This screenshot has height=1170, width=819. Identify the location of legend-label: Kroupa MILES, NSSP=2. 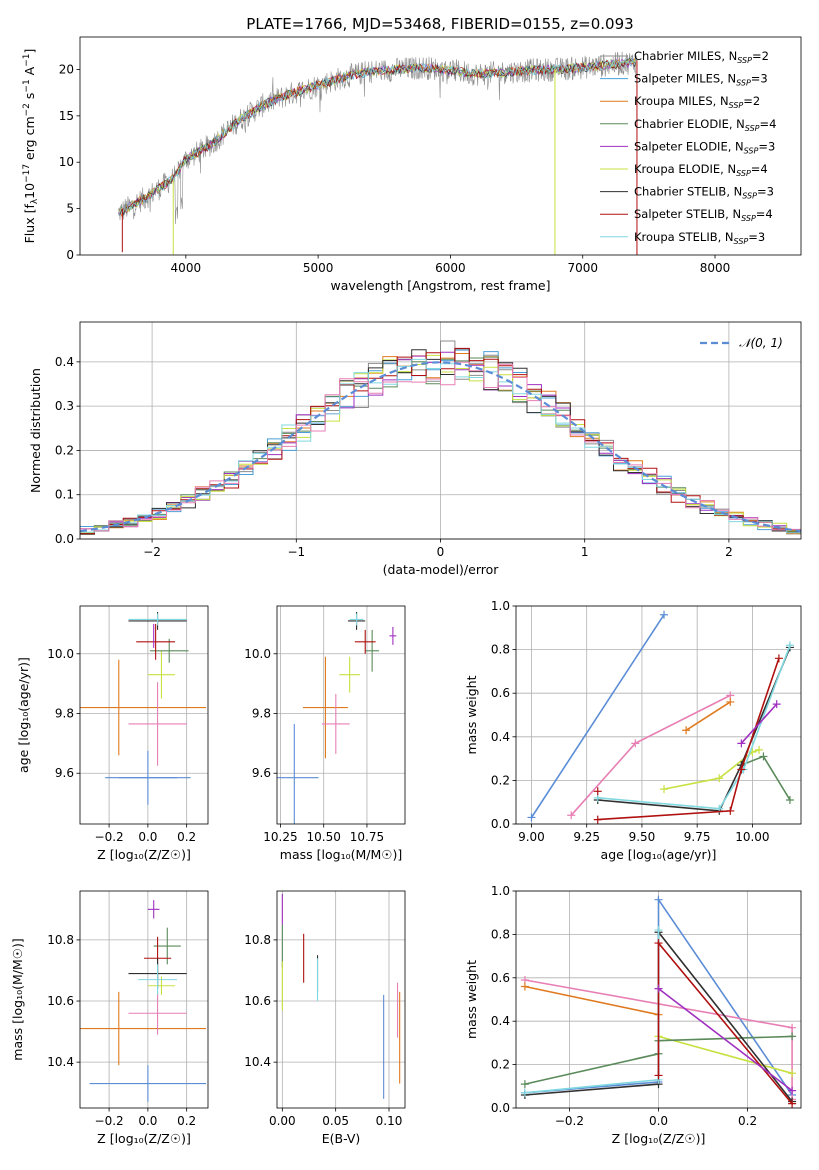
(697, 102).